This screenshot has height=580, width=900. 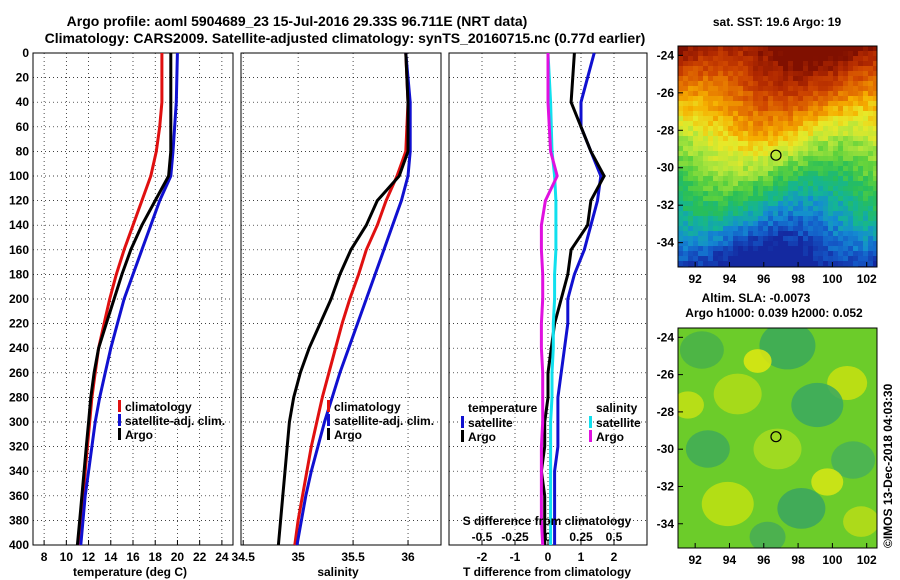 I want to click on sst-map-frame, so click(x=777, y=156).